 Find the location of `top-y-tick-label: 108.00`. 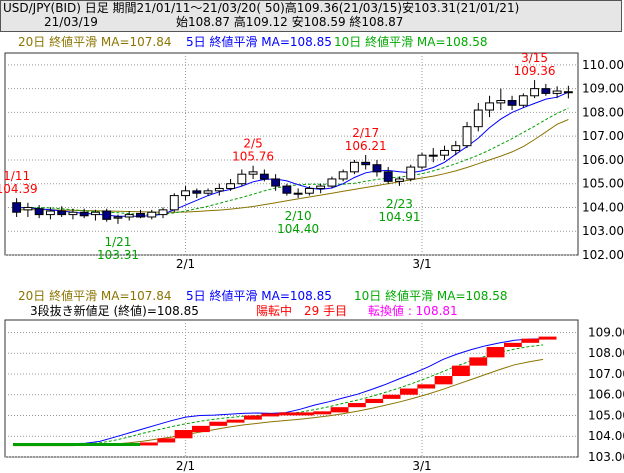

top-y-tick-label: 108.00 is located at coordinates (603, 112).